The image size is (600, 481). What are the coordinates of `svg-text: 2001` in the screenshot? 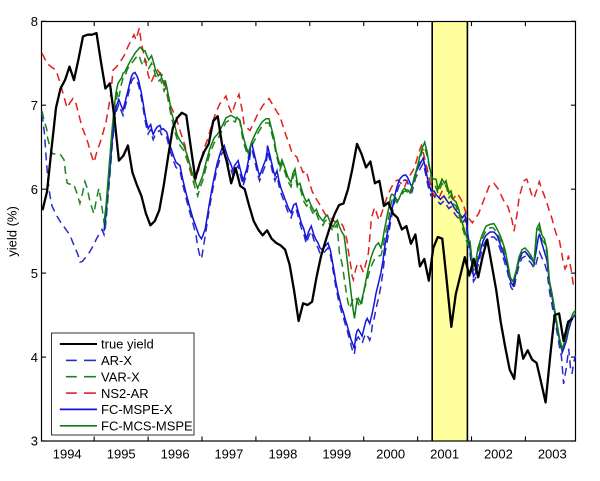 It's located at (444, 454).